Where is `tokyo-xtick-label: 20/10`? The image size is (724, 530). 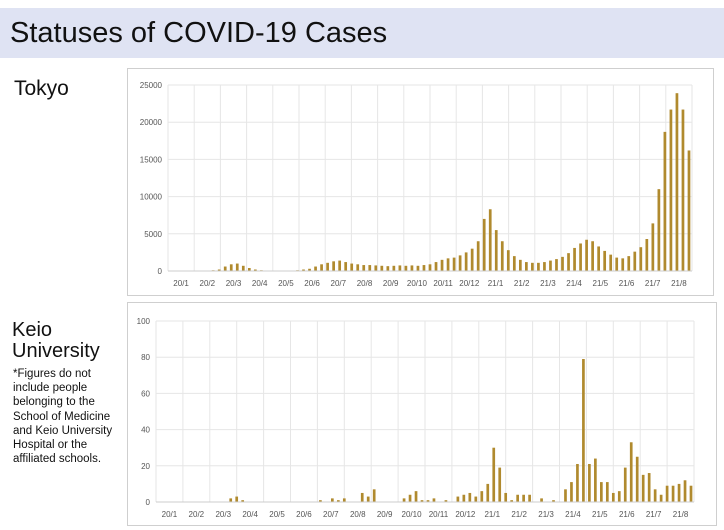 tokyo-xtick-label: 20/10 is located at coordinates (417, 283).